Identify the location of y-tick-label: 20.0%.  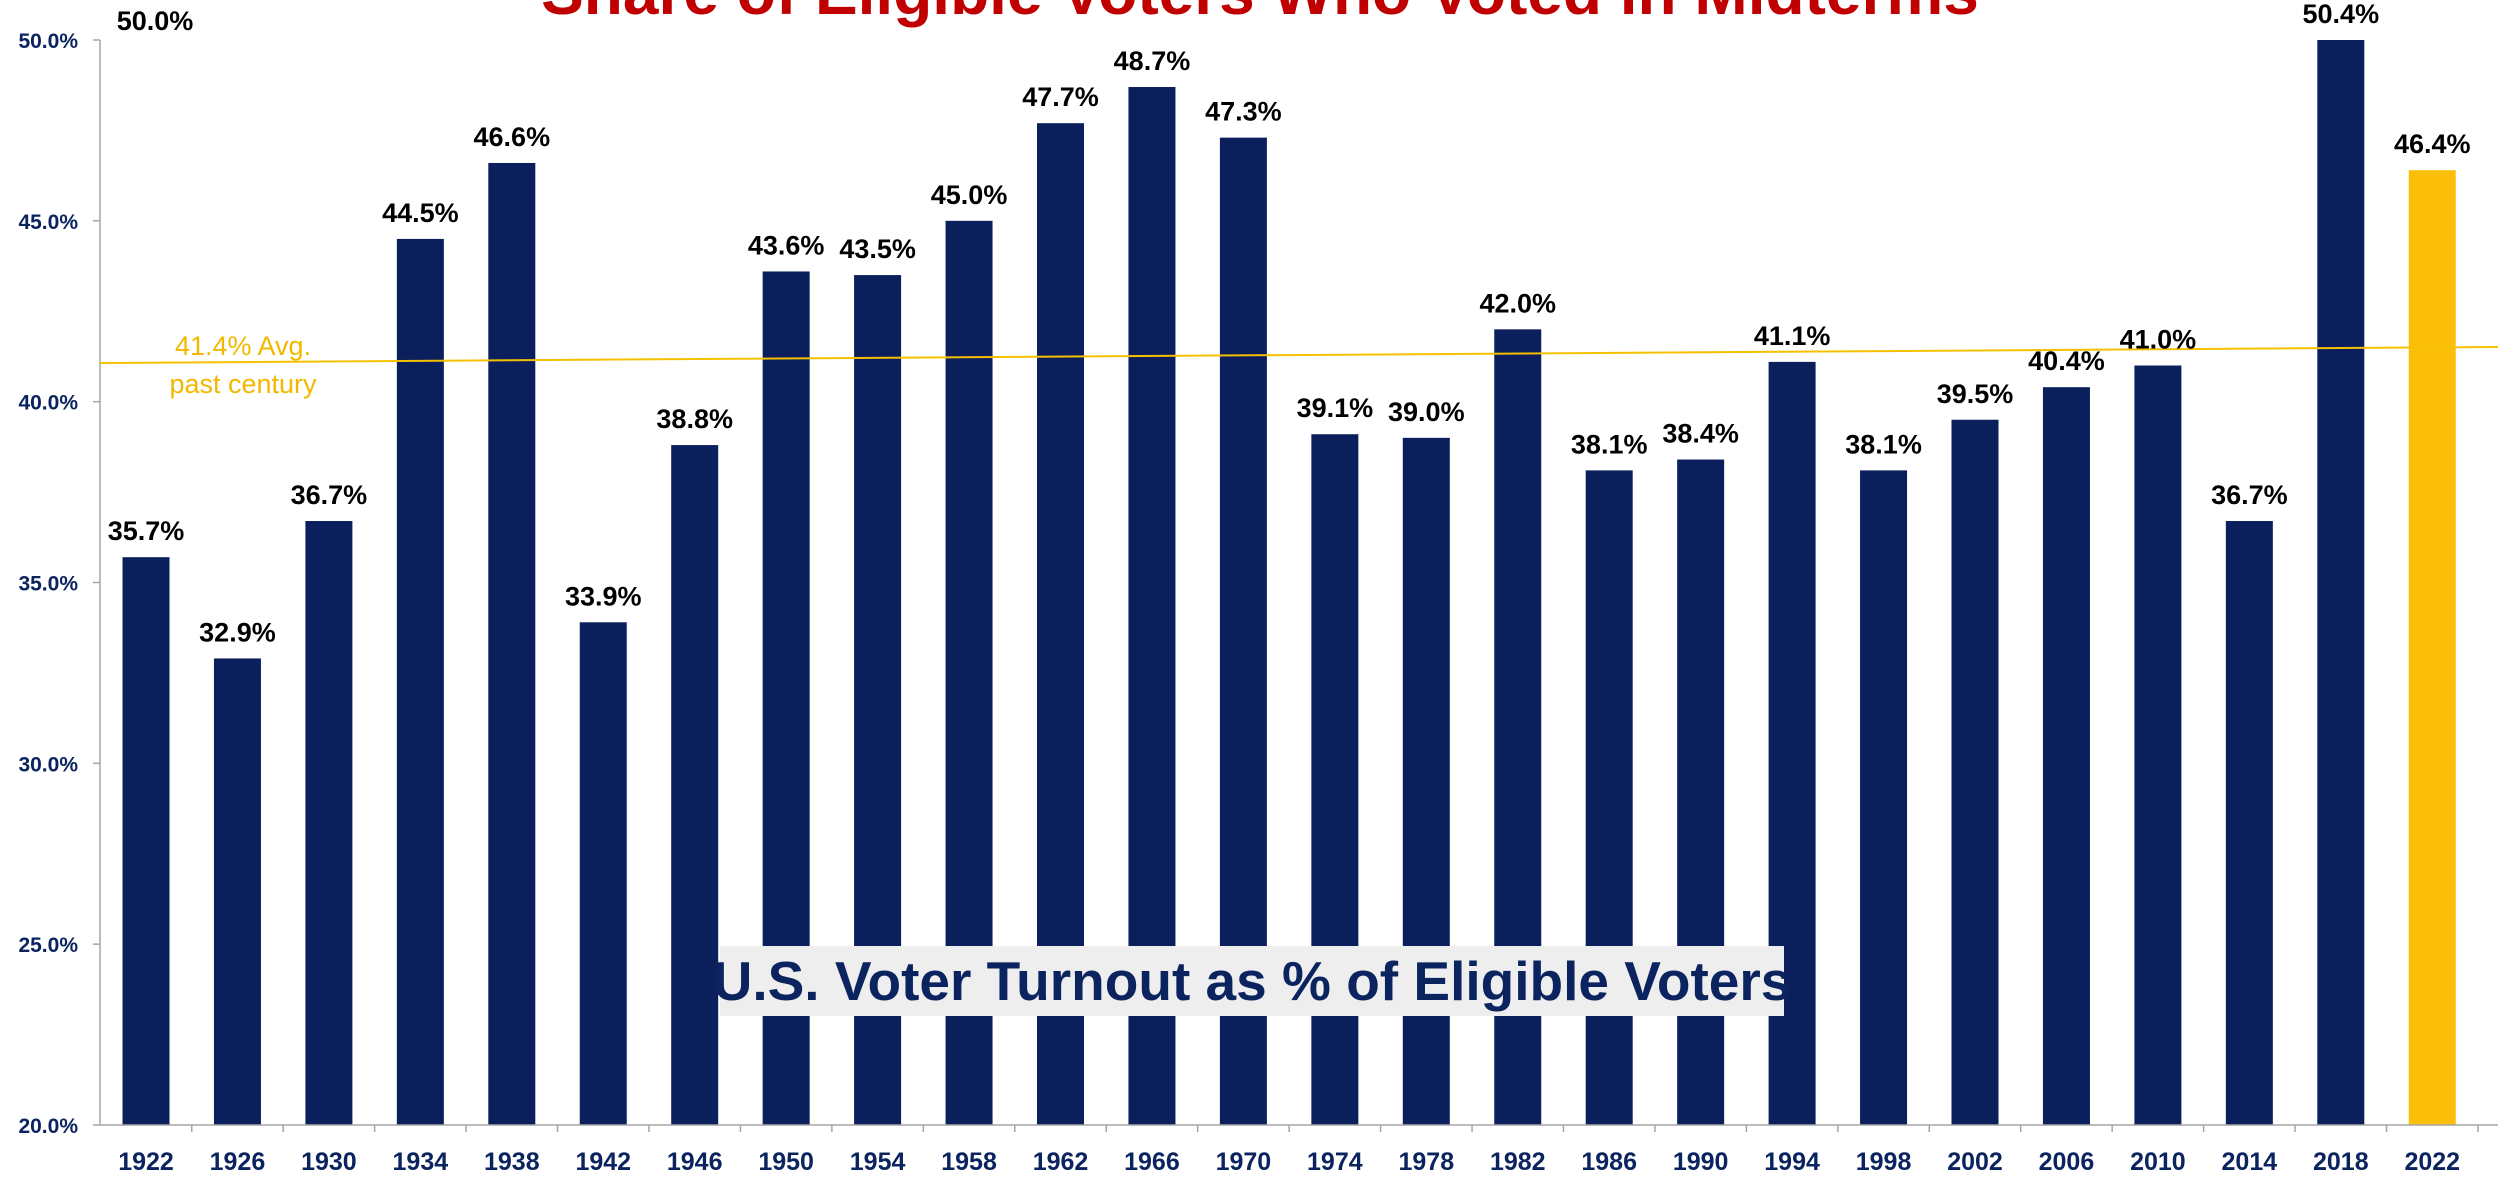
(48, 1126).